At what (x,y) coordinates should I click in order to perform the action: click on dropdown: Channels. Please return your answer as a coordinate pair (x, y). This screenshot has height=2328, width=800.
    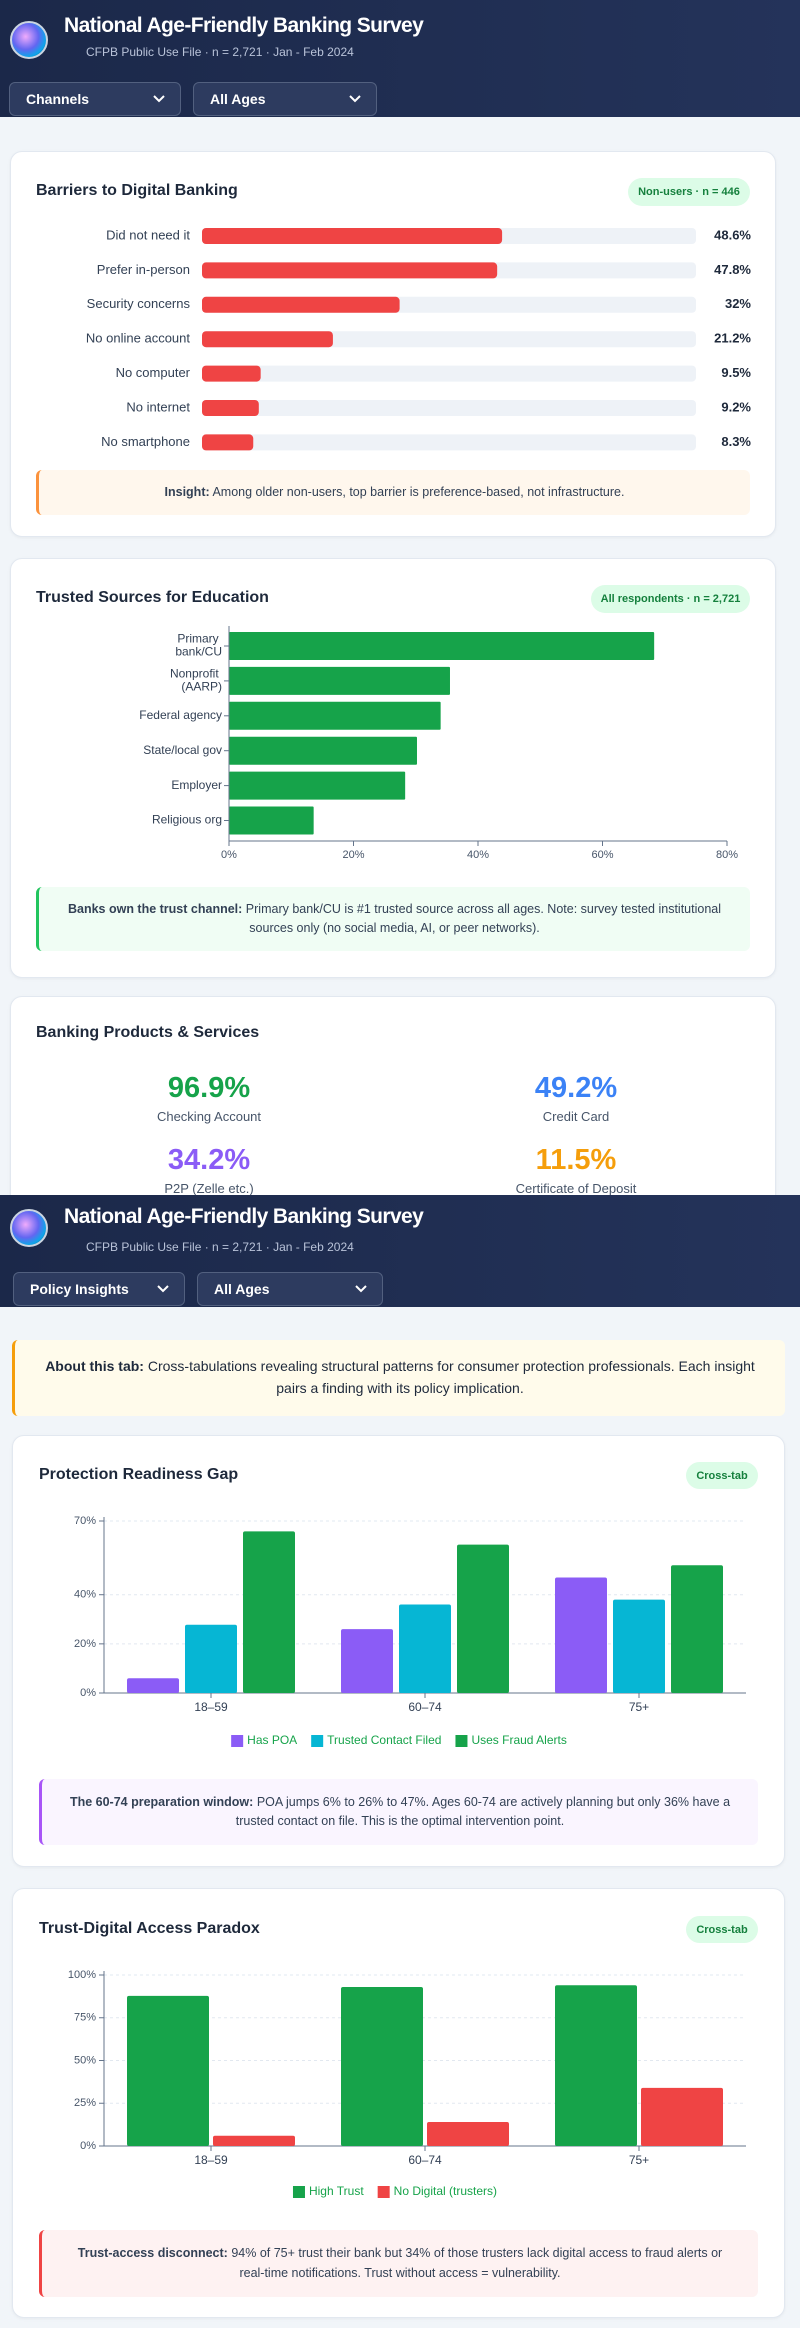
    Looking at the image, I should click on (95, 99).